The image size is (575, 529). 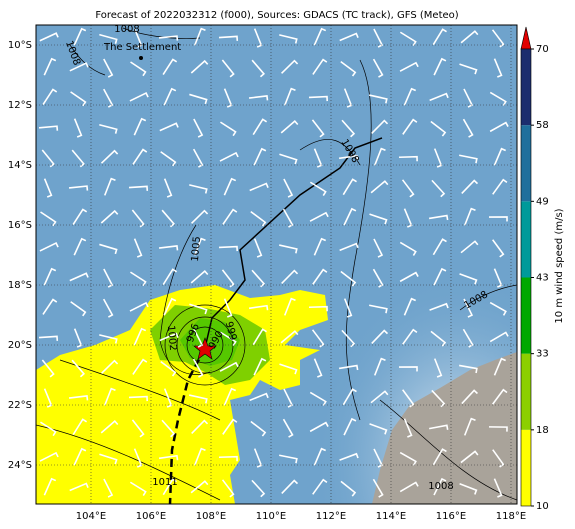 What do you see at coordinates (196, 249) in the screenshot?
I see `isobar-label: 1005` at bounding box center [196, 249].